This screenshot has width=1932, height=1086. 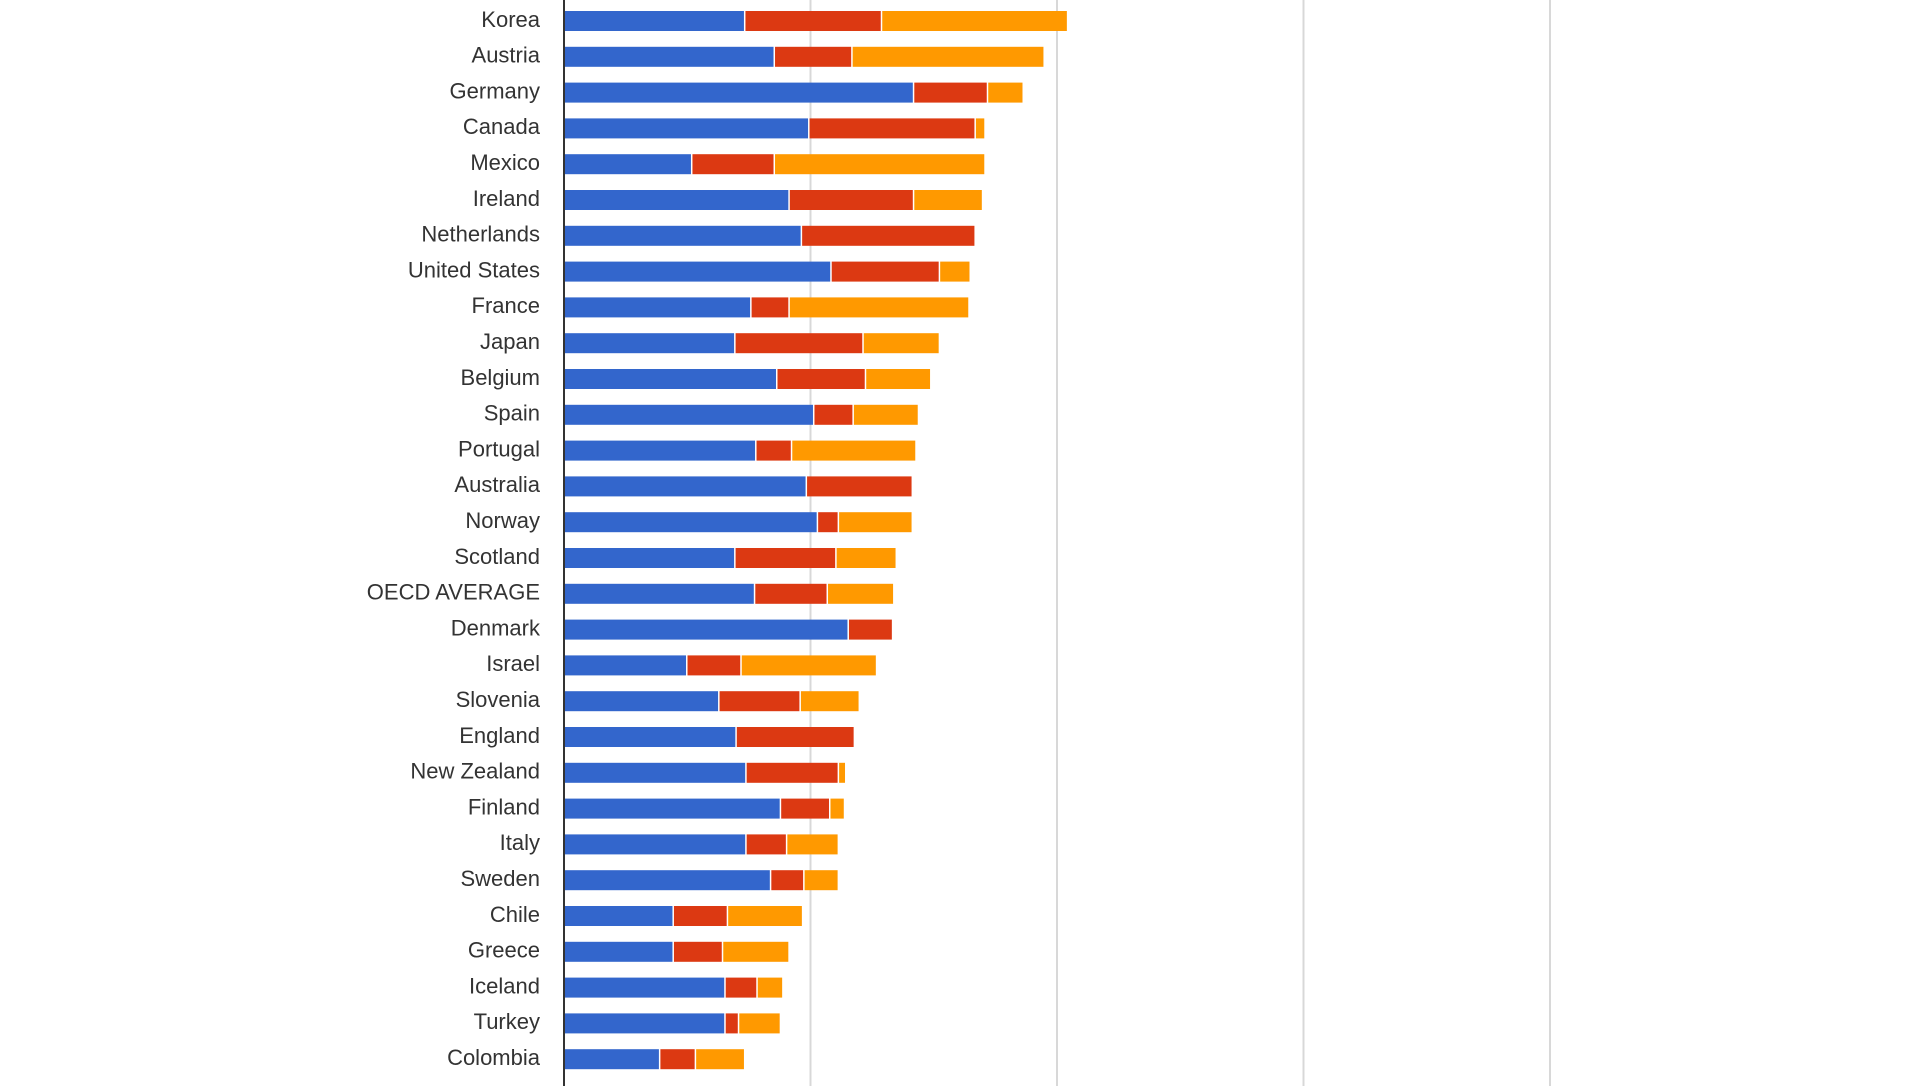 I want to click on category-label: Canada, so click(x=502, y=126).